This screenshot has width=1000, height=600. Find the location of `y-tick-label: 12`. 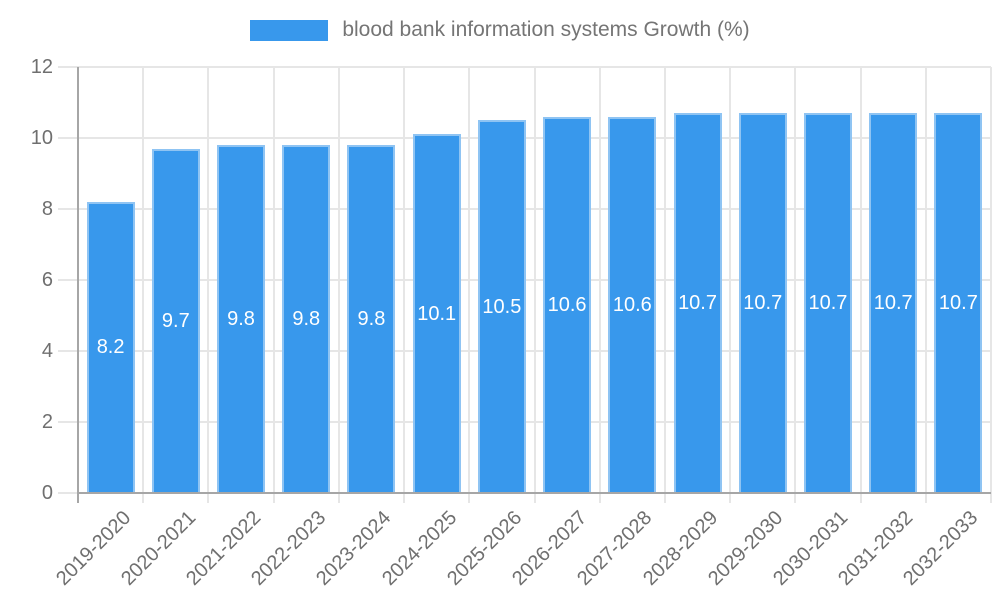

y-tick-label: 12 is located at coordinates (41, 67).